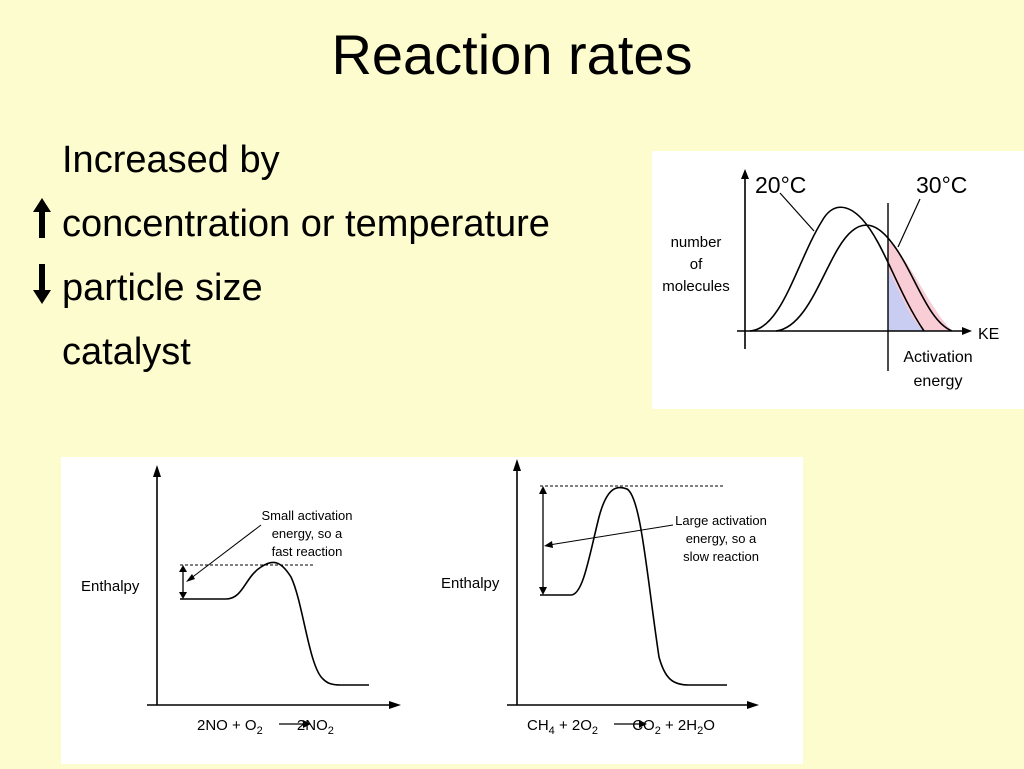 The height and width of the screenshot is (769, 1024). What do you see at coordinates (941, 185) in the screenshot?
I see `label-30c: 30°C` at bounding box center [941, 185].